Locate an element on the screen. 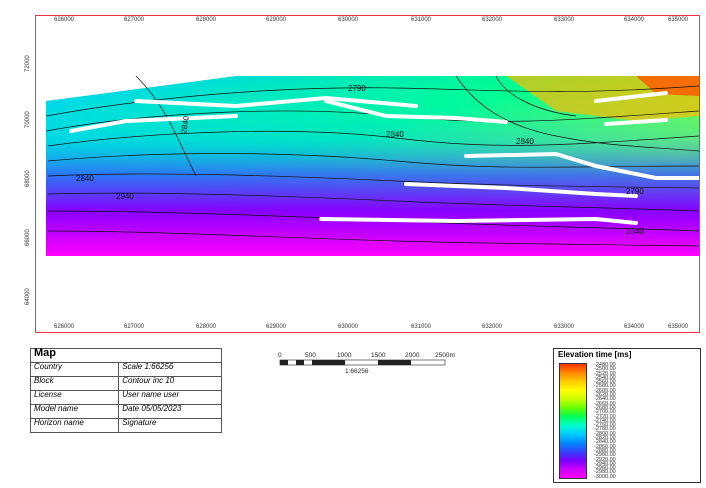 The height and width of the screenshot is (488, 706). x-tick-bottom: 626000 is located at coordinates (64, 327).